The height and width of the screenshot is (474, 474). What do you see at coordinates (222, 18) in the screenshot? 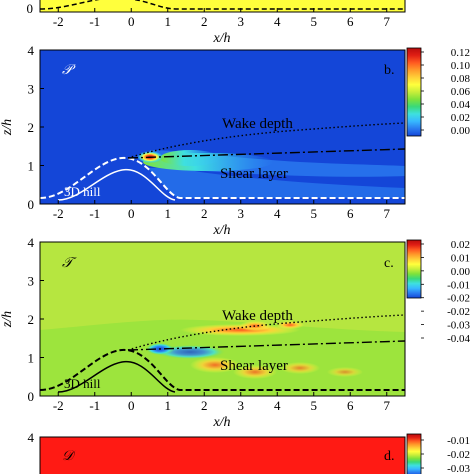
I see `top-strip-x-ticks: -2 -1 0 1 2 3 4 5 6 7` at bounding box center [222, 18].